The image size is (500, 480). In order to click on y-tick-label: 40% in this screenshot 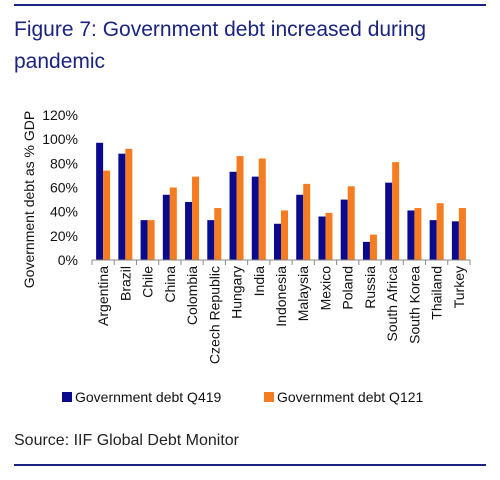, I will do `click(64, 212)`.